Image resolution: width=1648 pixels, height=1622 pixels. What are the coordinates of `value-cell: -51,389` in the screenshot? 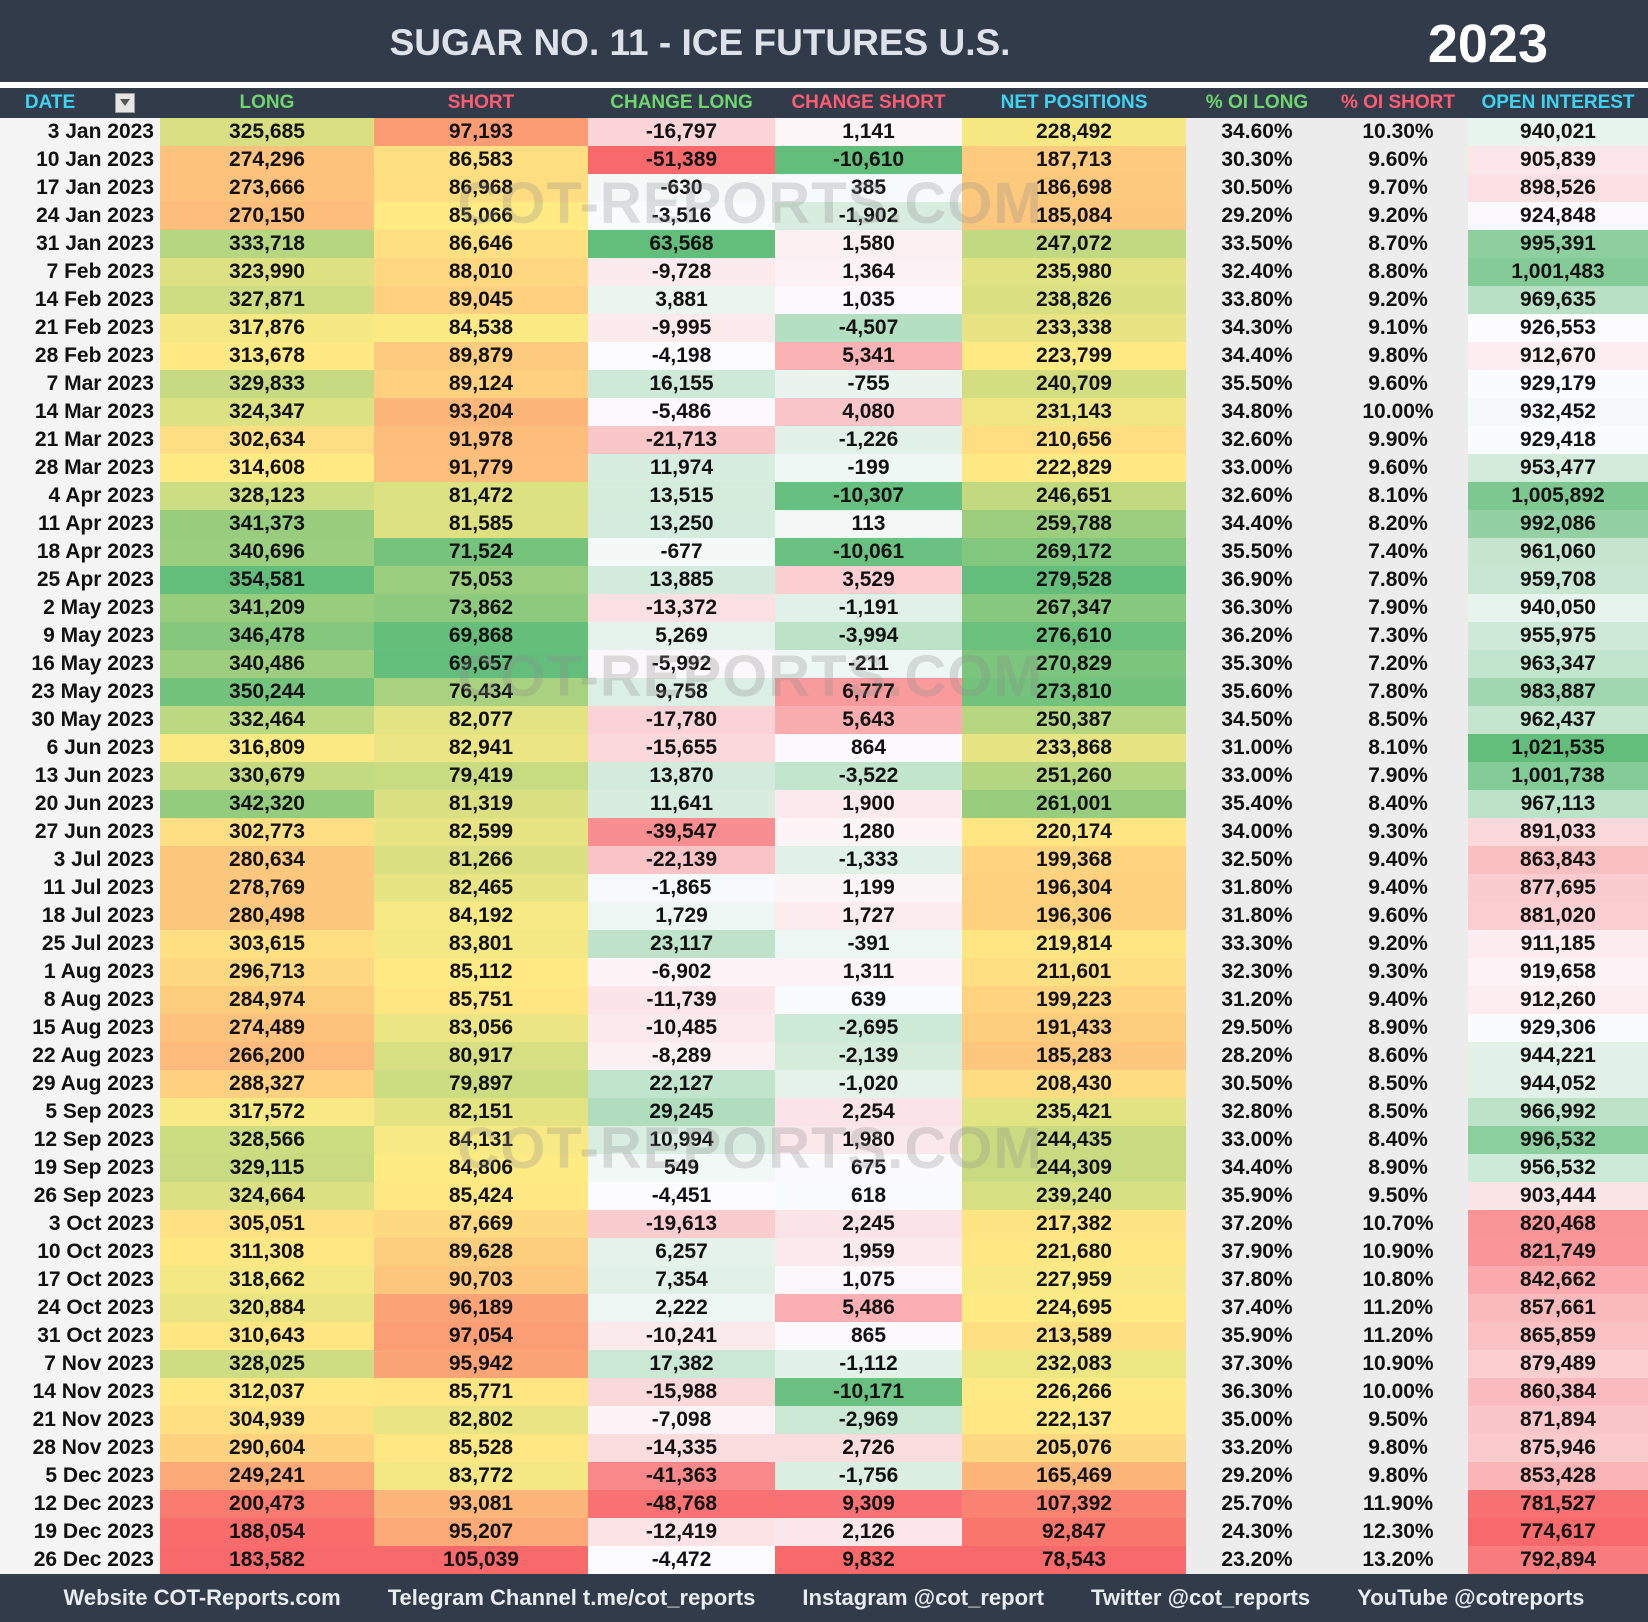 It's located at (681, 160).